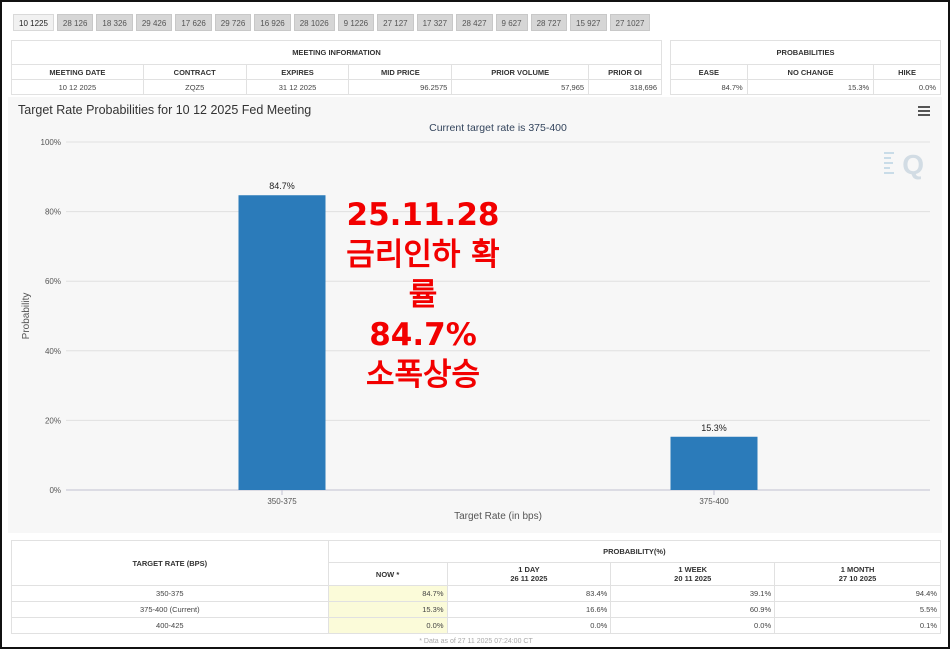  What do you see at coordinates (387, 593) in the screenshot?
I see `probability-cell: 84.7%` at bounding box center [387, 593].